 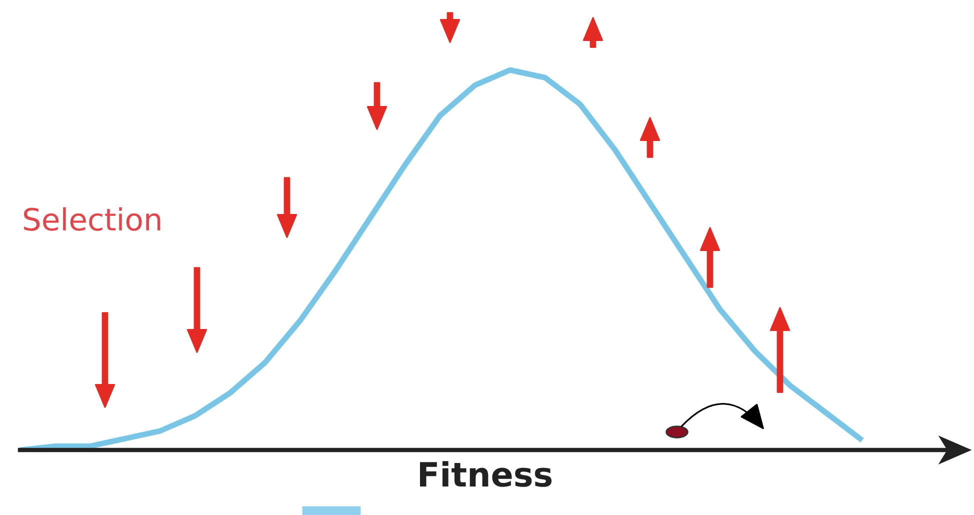 What do you see at coordinates (486, 474) in the screenshot?
I see `x-axis-title: Fitness` at bounding box center [486, 474].